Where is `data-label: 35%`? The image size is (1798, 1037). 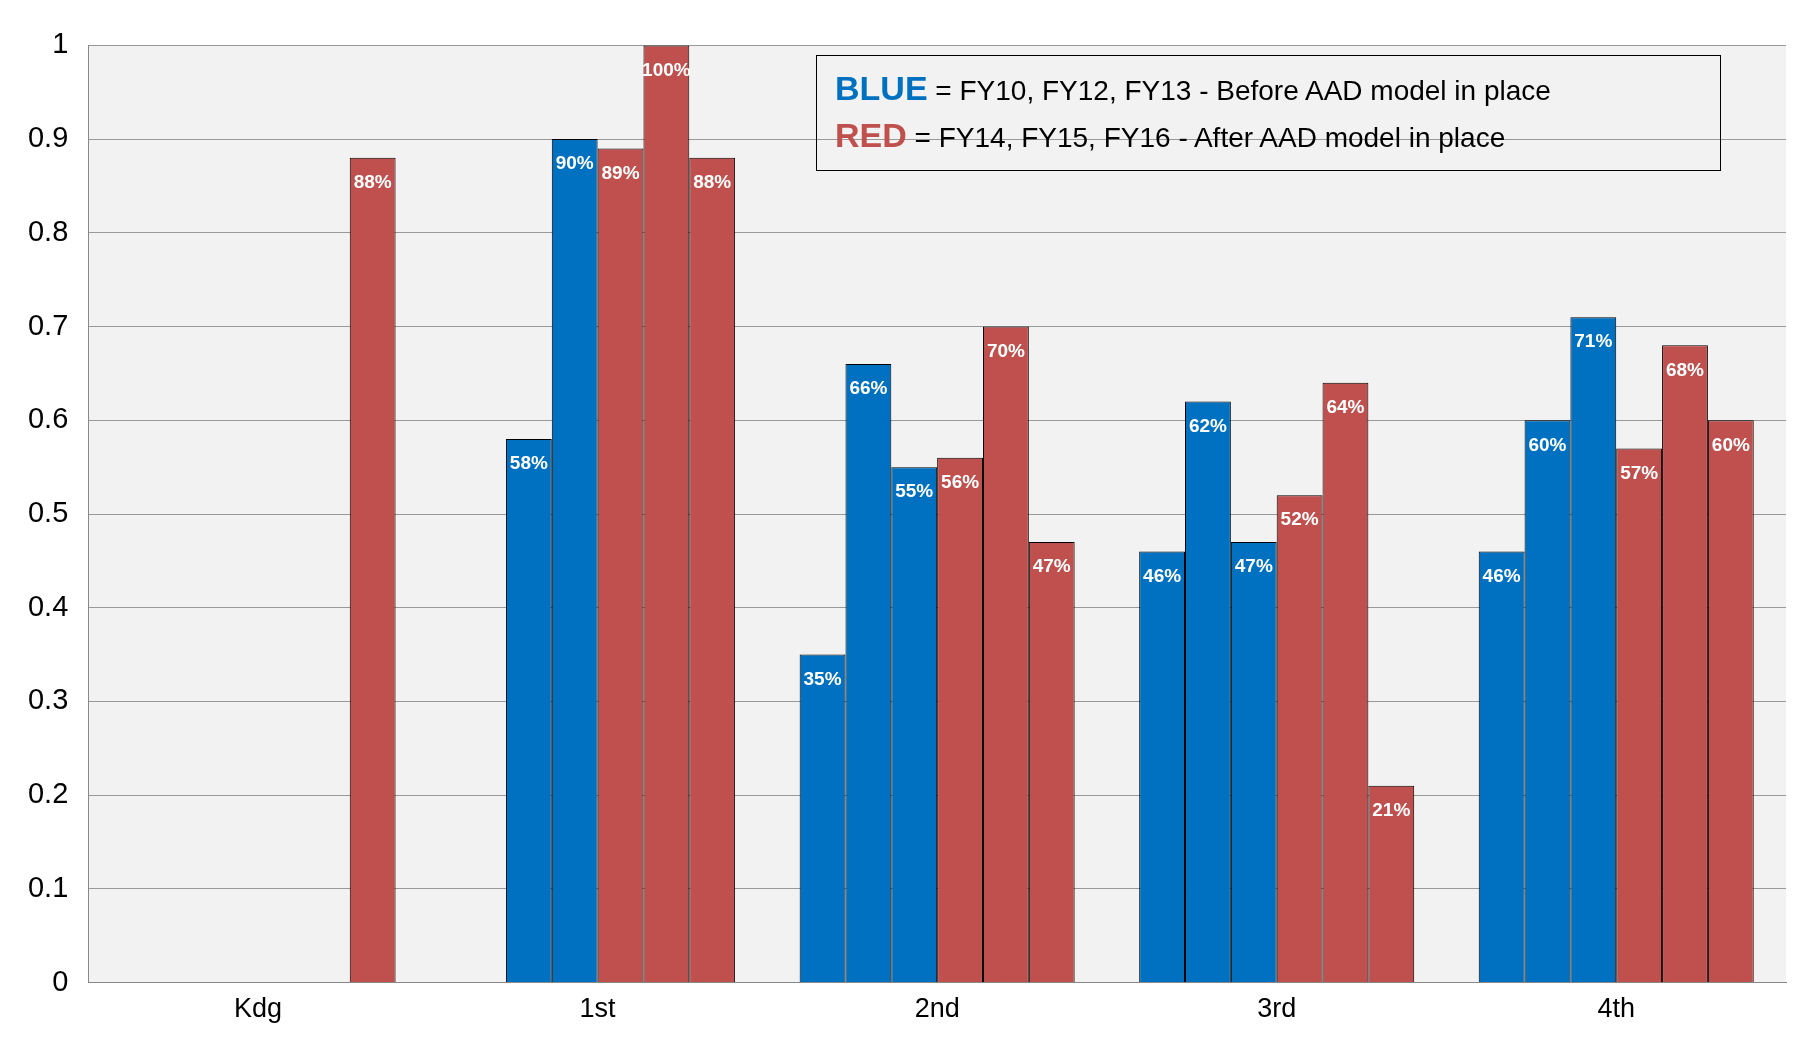
data-label: 35% is located at coordinates (822, 678).